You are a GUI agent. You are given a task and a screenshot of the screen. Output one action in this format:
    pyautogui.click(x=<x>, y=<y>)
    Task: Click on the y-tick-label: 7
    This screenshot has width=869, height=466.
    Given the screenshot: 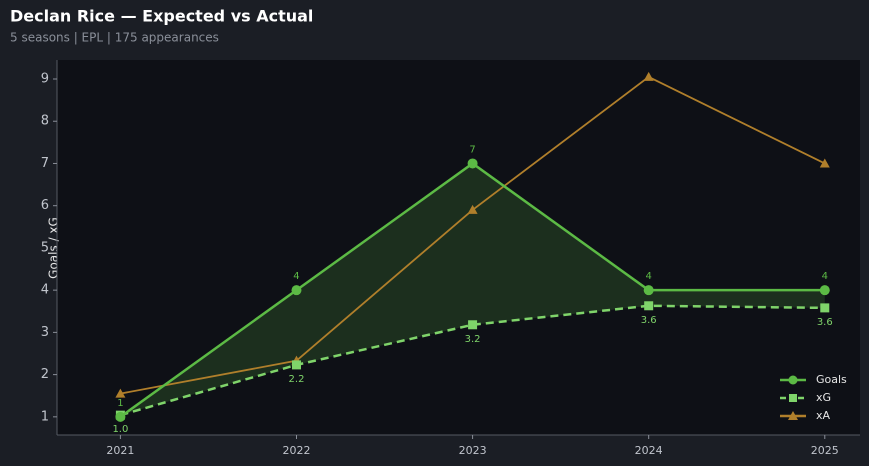 What is the action you would take?
    pyautogui.click(x=45, y=163)
    